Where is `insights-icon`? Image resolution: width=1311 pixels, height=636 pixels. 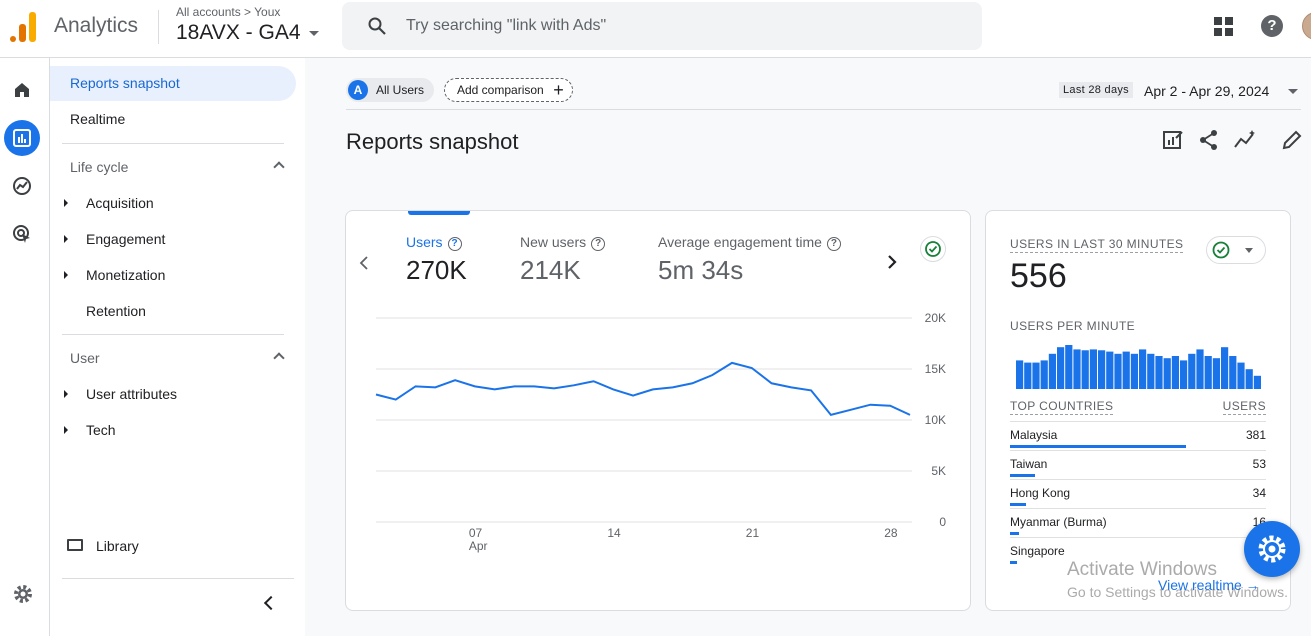
insights-icon is located at coordinates (1245, 140).